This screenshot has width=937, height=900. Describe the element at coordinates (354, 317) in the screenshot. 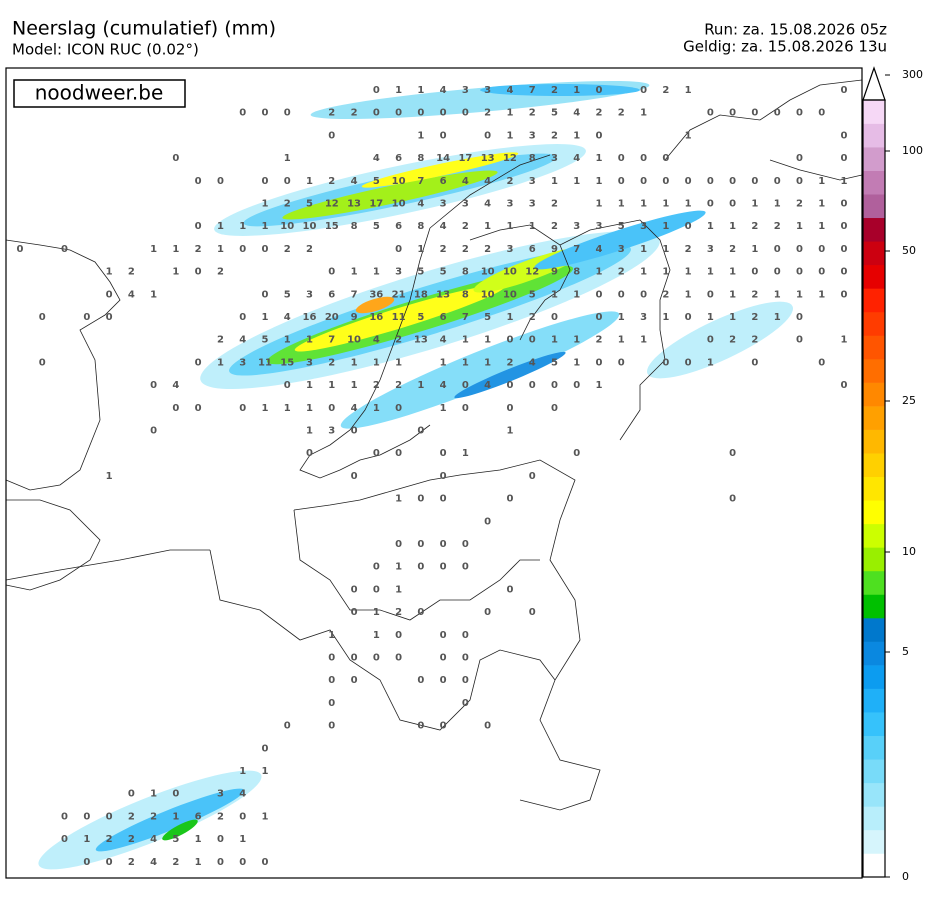

I see `station-value: 9` at that location.